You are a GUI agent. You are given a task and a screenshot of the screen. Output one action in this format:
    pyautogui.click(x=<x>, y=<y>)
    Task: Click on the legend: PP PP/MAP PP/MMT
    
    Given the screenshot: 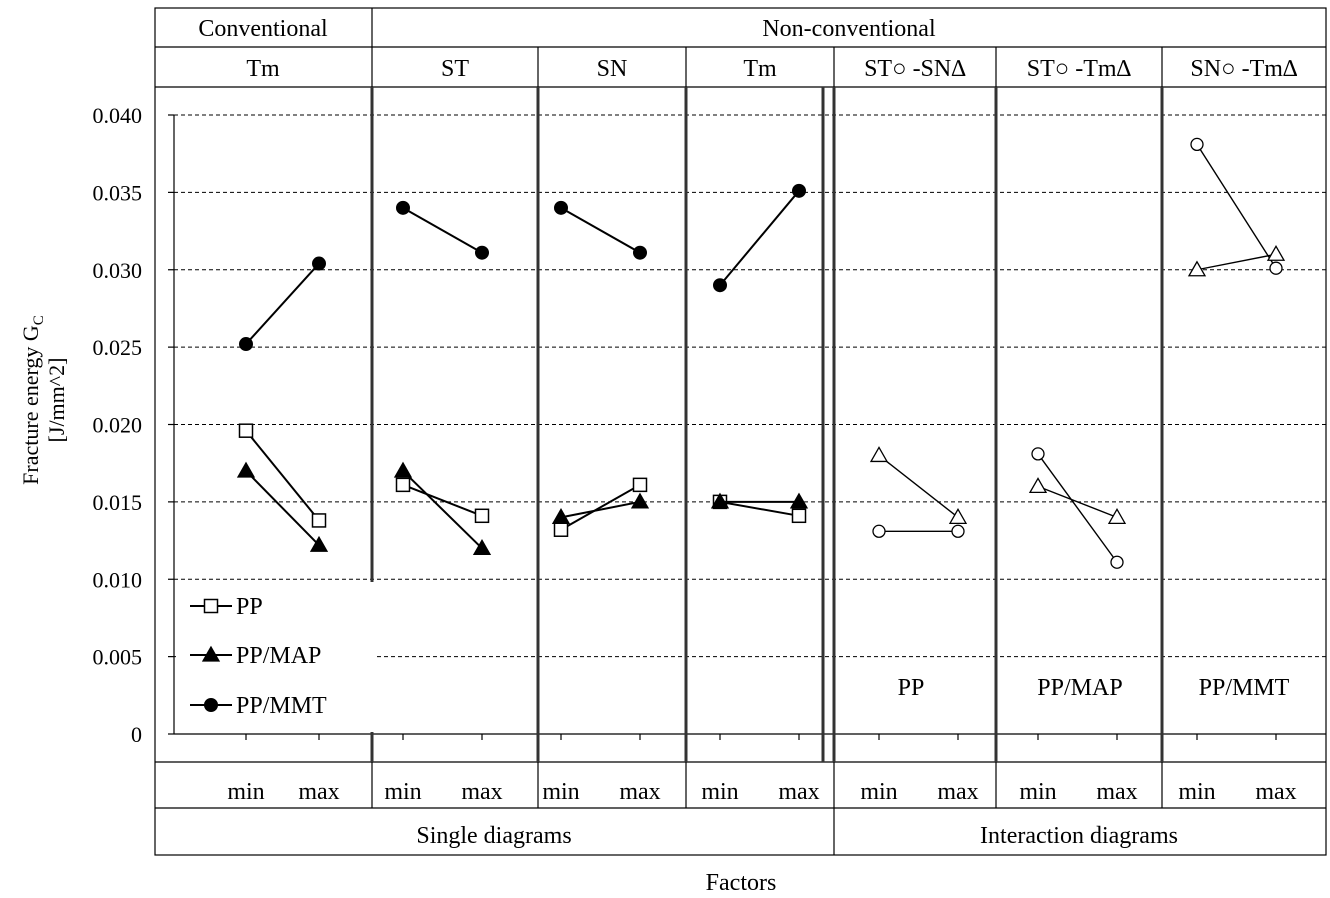 What is the action you would take?
    pyautogui.click(x=275, y=657)
    